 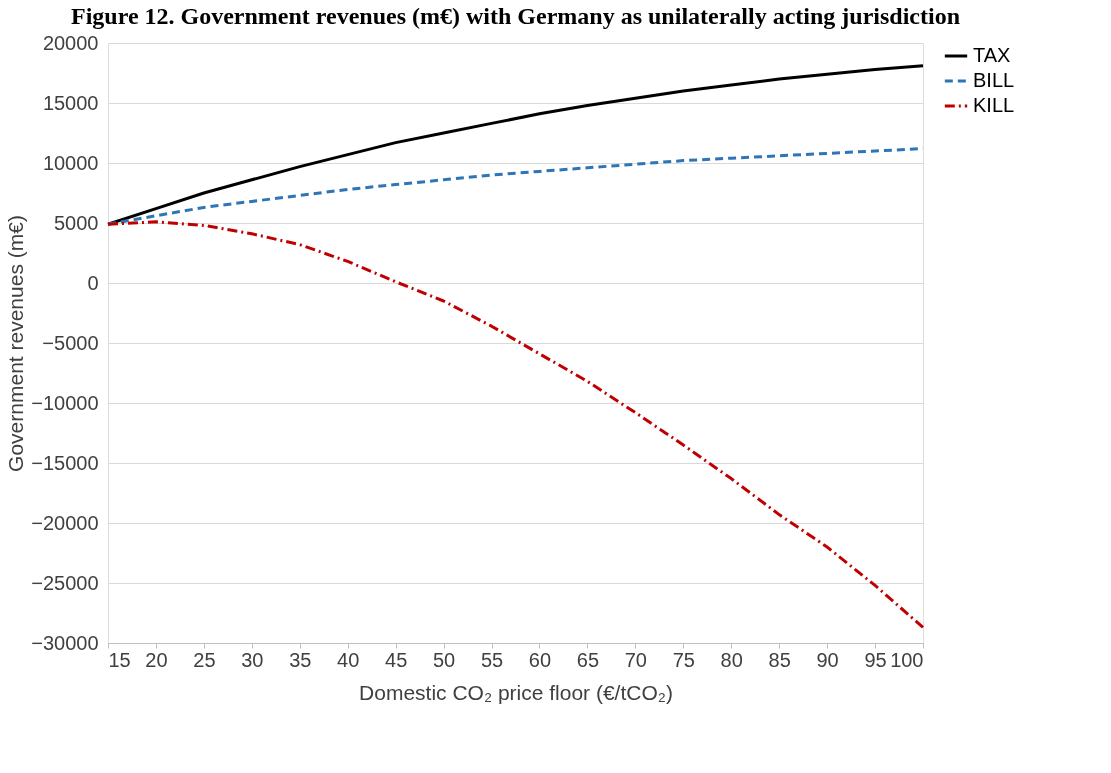 I want to click on x-tick-label: 35, so click(x=300, y=659).